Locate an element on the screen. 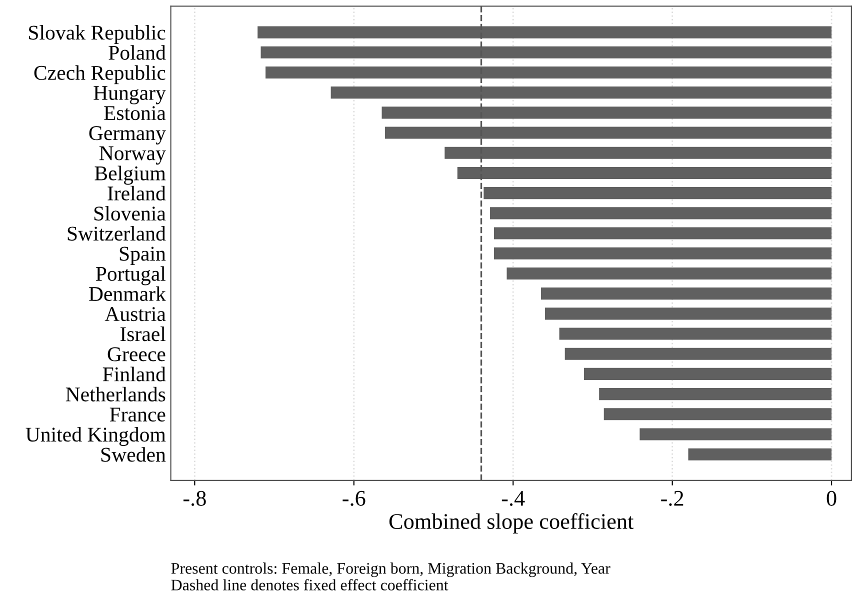  y-tick-label: Netherlands is located at coordinates (116, 394).